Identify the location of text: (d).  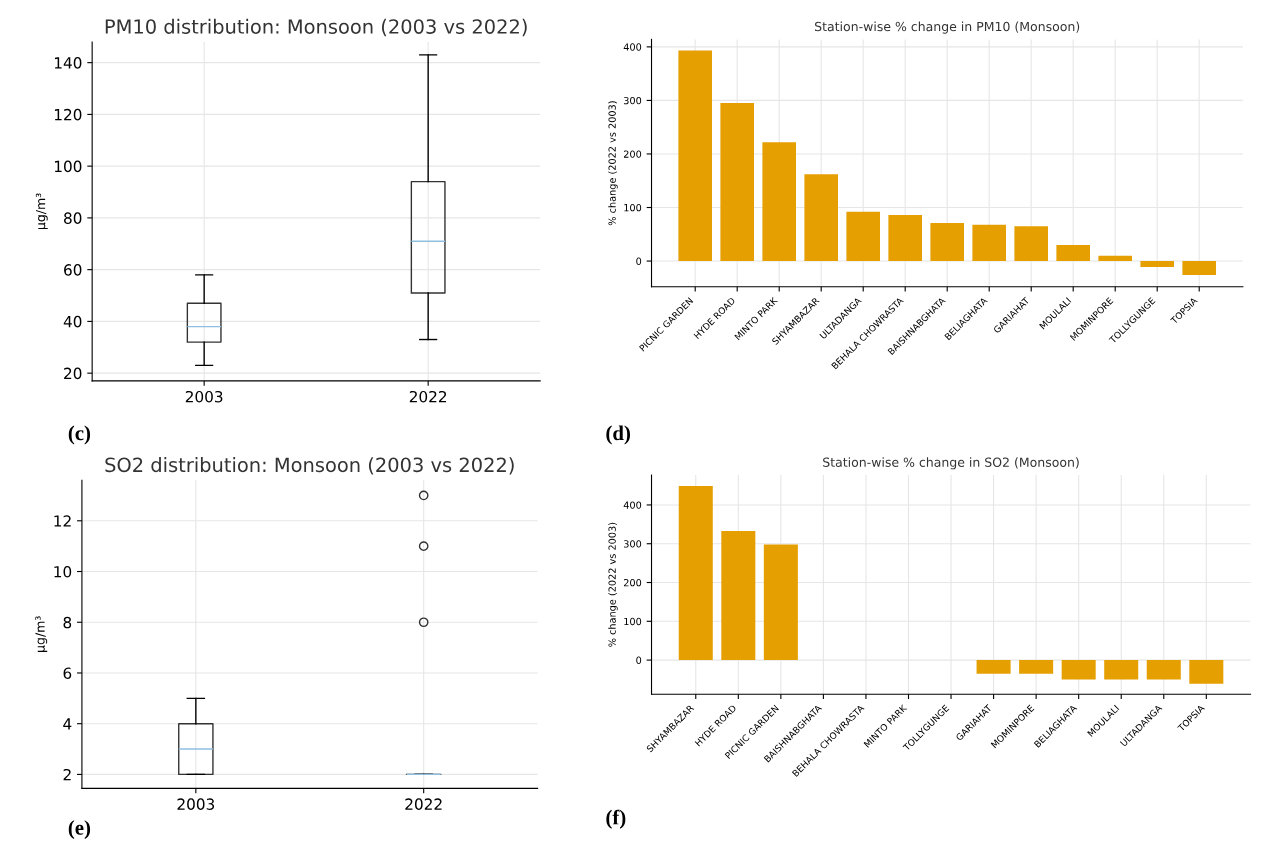
(618, 435).